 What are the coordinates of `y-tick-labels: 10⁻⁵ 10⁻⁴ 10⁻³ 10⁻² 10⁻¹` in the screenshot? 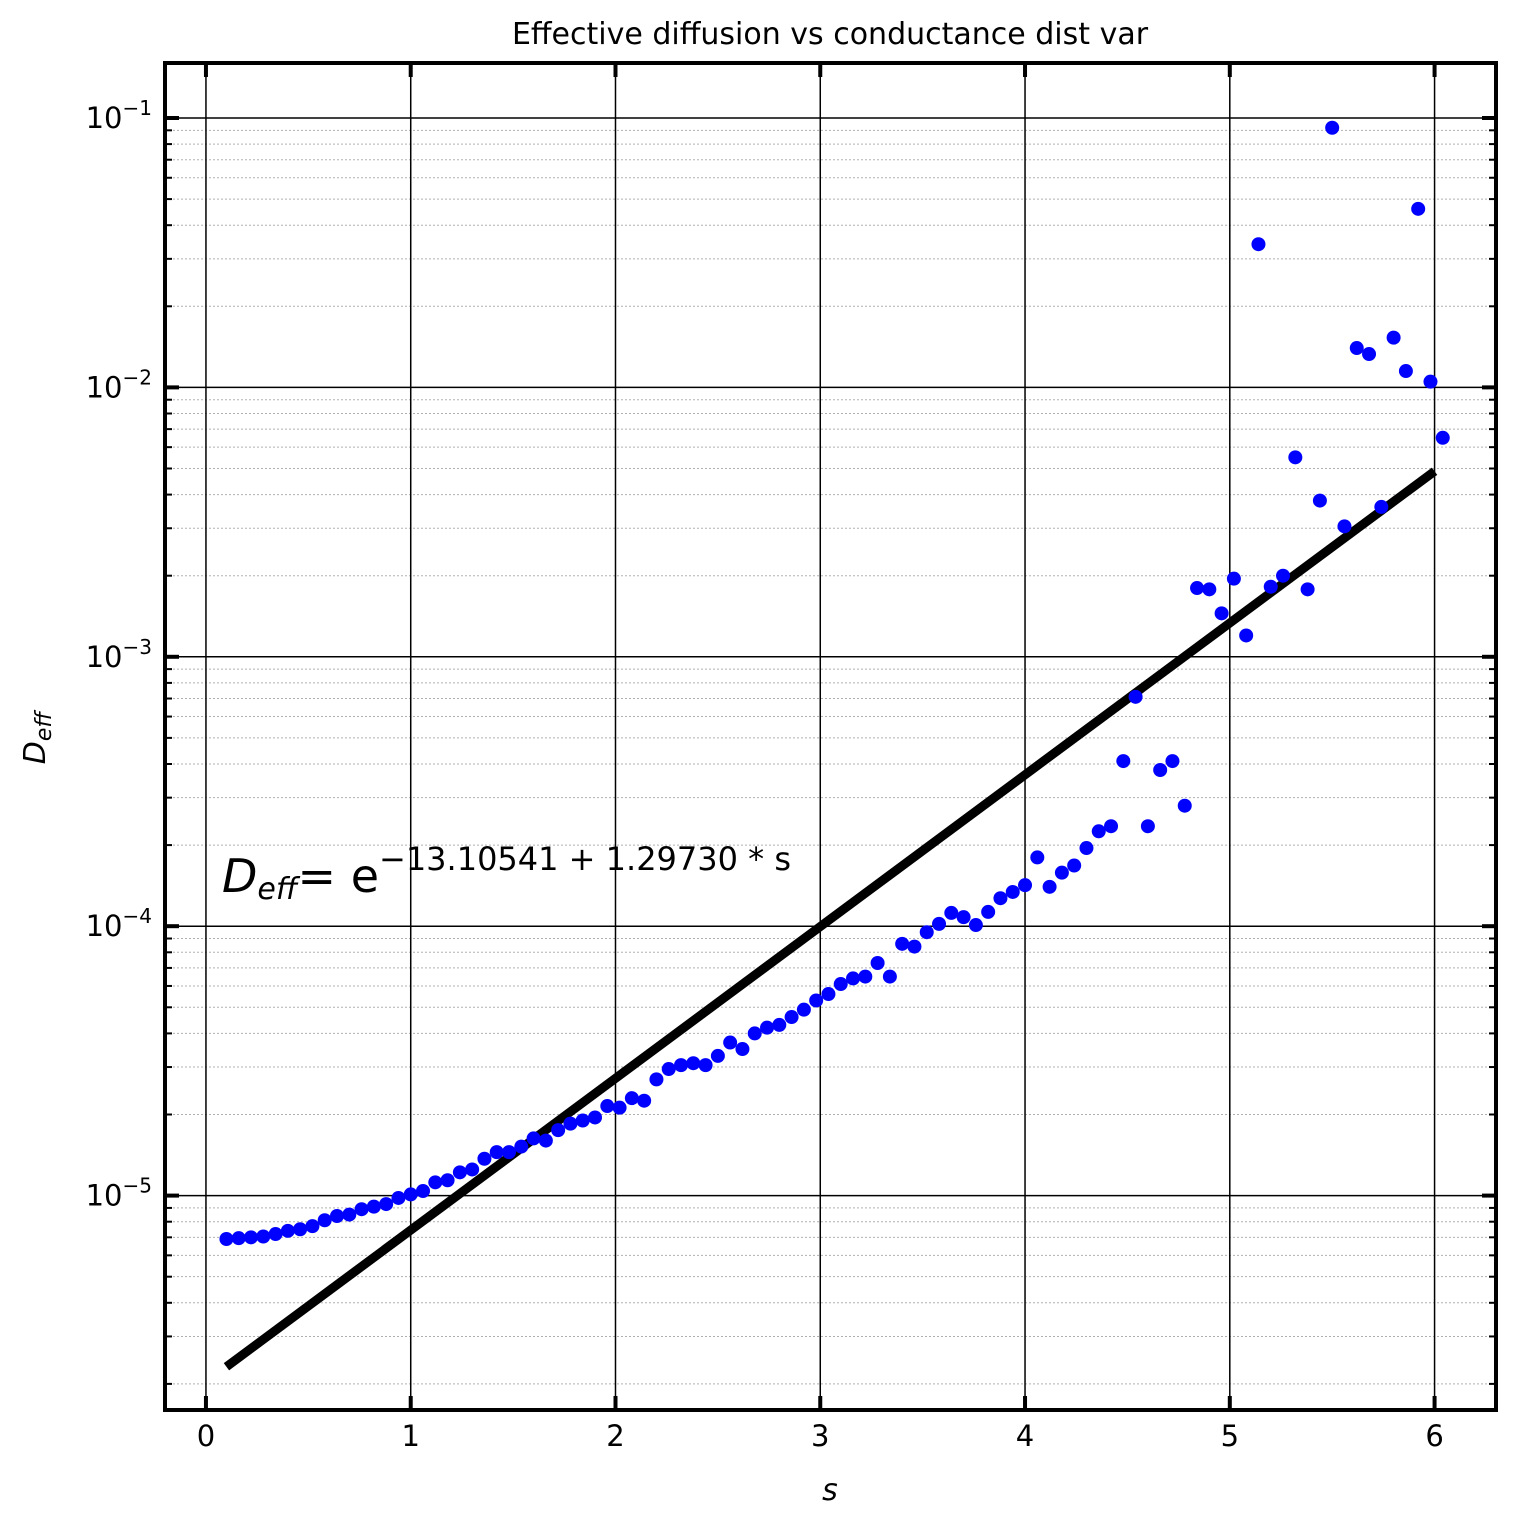 It's located at (119, 654).